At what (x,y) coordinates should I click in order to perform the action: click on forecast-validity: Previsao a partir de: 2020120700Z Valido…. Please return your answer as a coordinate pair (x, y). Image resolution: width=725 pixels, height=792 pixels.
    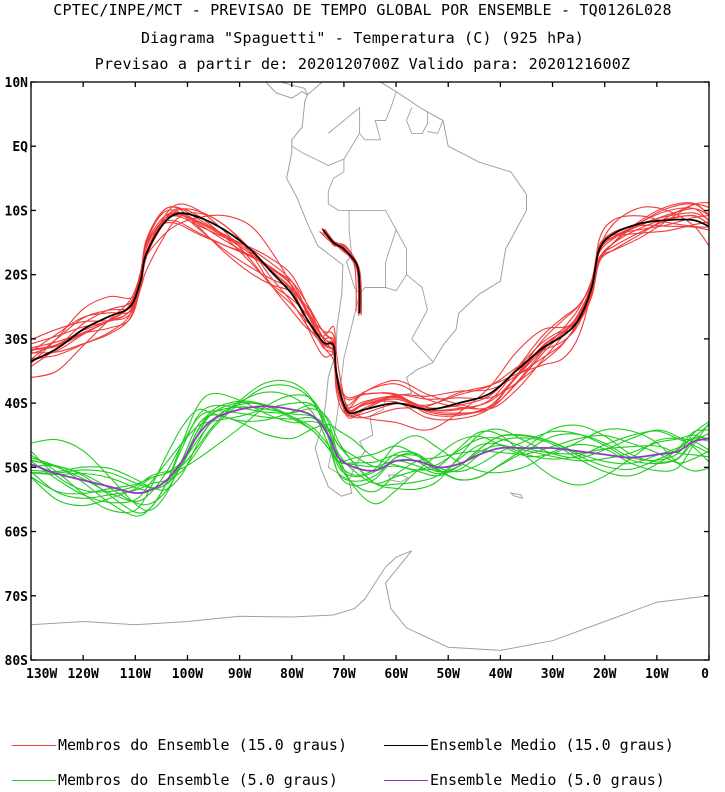
    Looking at the image, I should click on (362, 64).